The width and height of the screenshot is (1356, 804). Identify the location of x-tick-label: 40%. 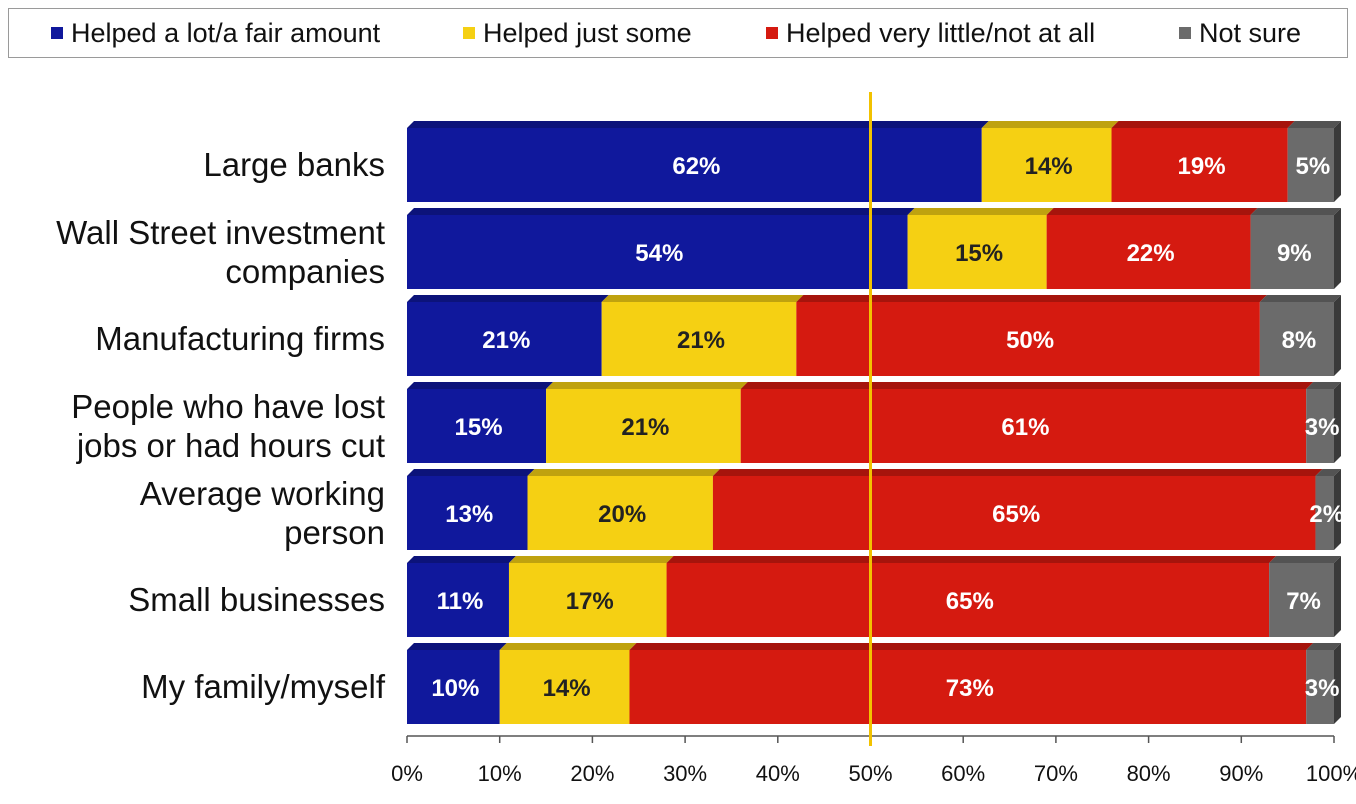
(778, 773).